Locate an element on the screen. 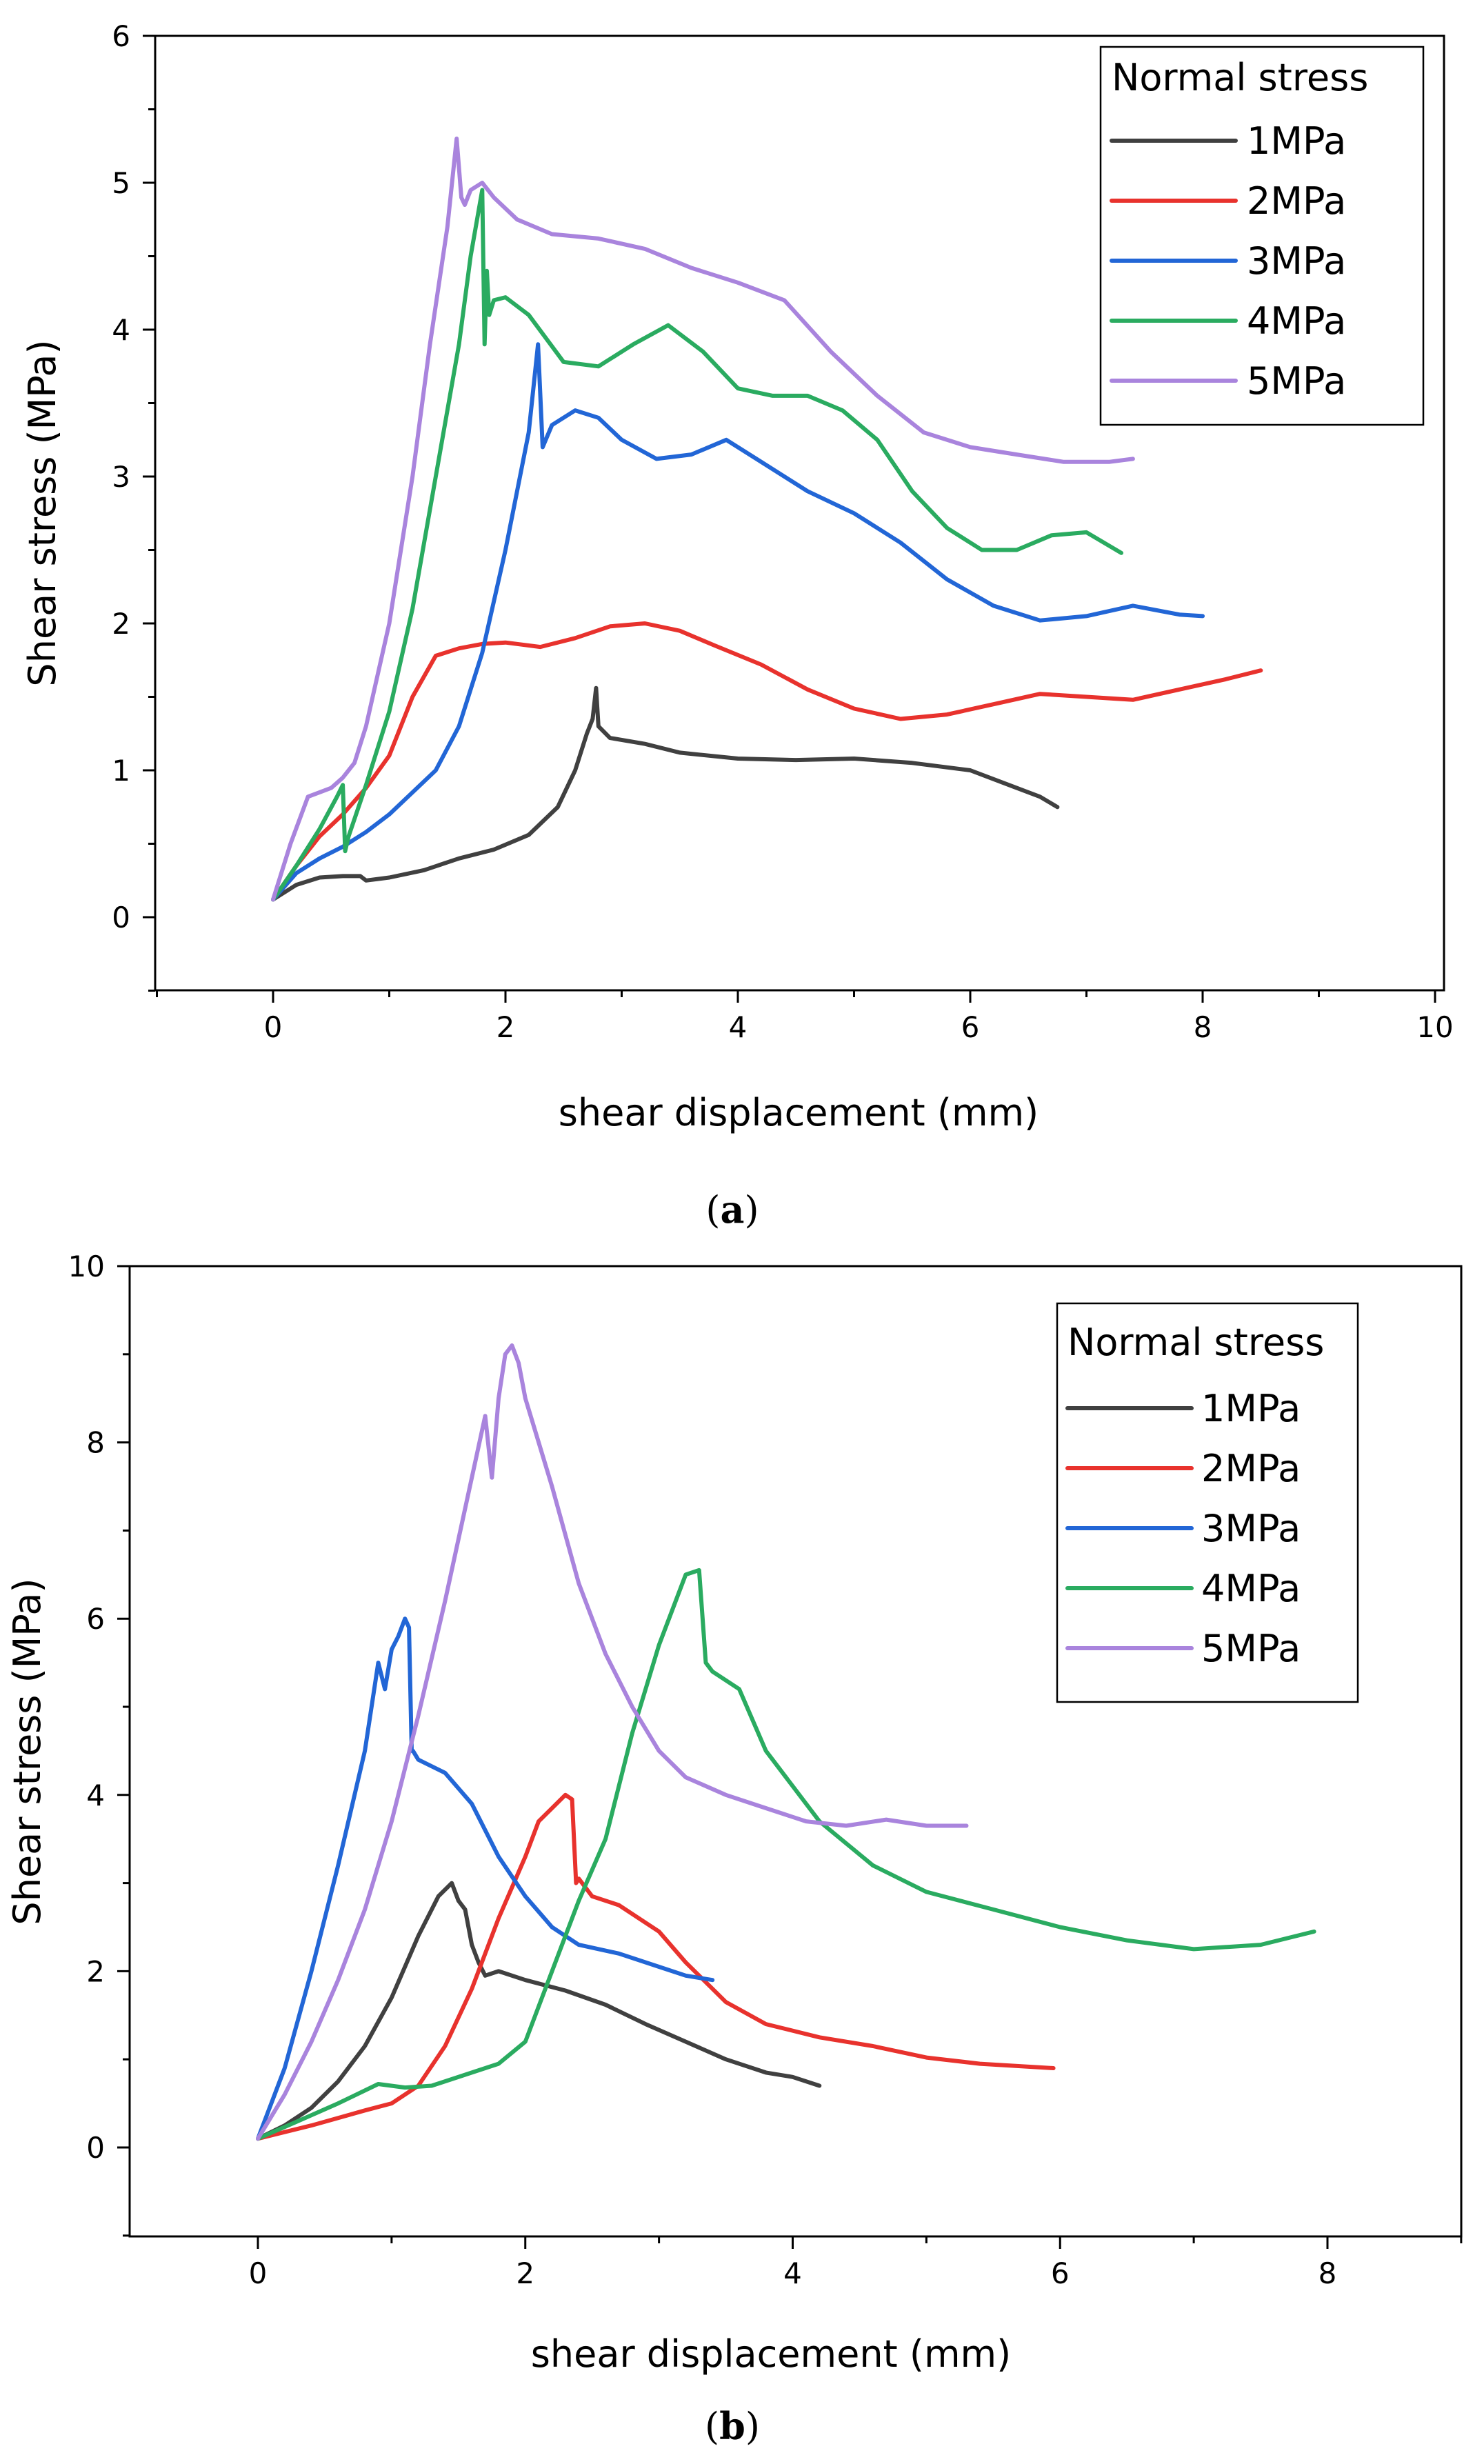  legend-label-a-4MPa: 4MPa is located at coordinates (1297, 321).